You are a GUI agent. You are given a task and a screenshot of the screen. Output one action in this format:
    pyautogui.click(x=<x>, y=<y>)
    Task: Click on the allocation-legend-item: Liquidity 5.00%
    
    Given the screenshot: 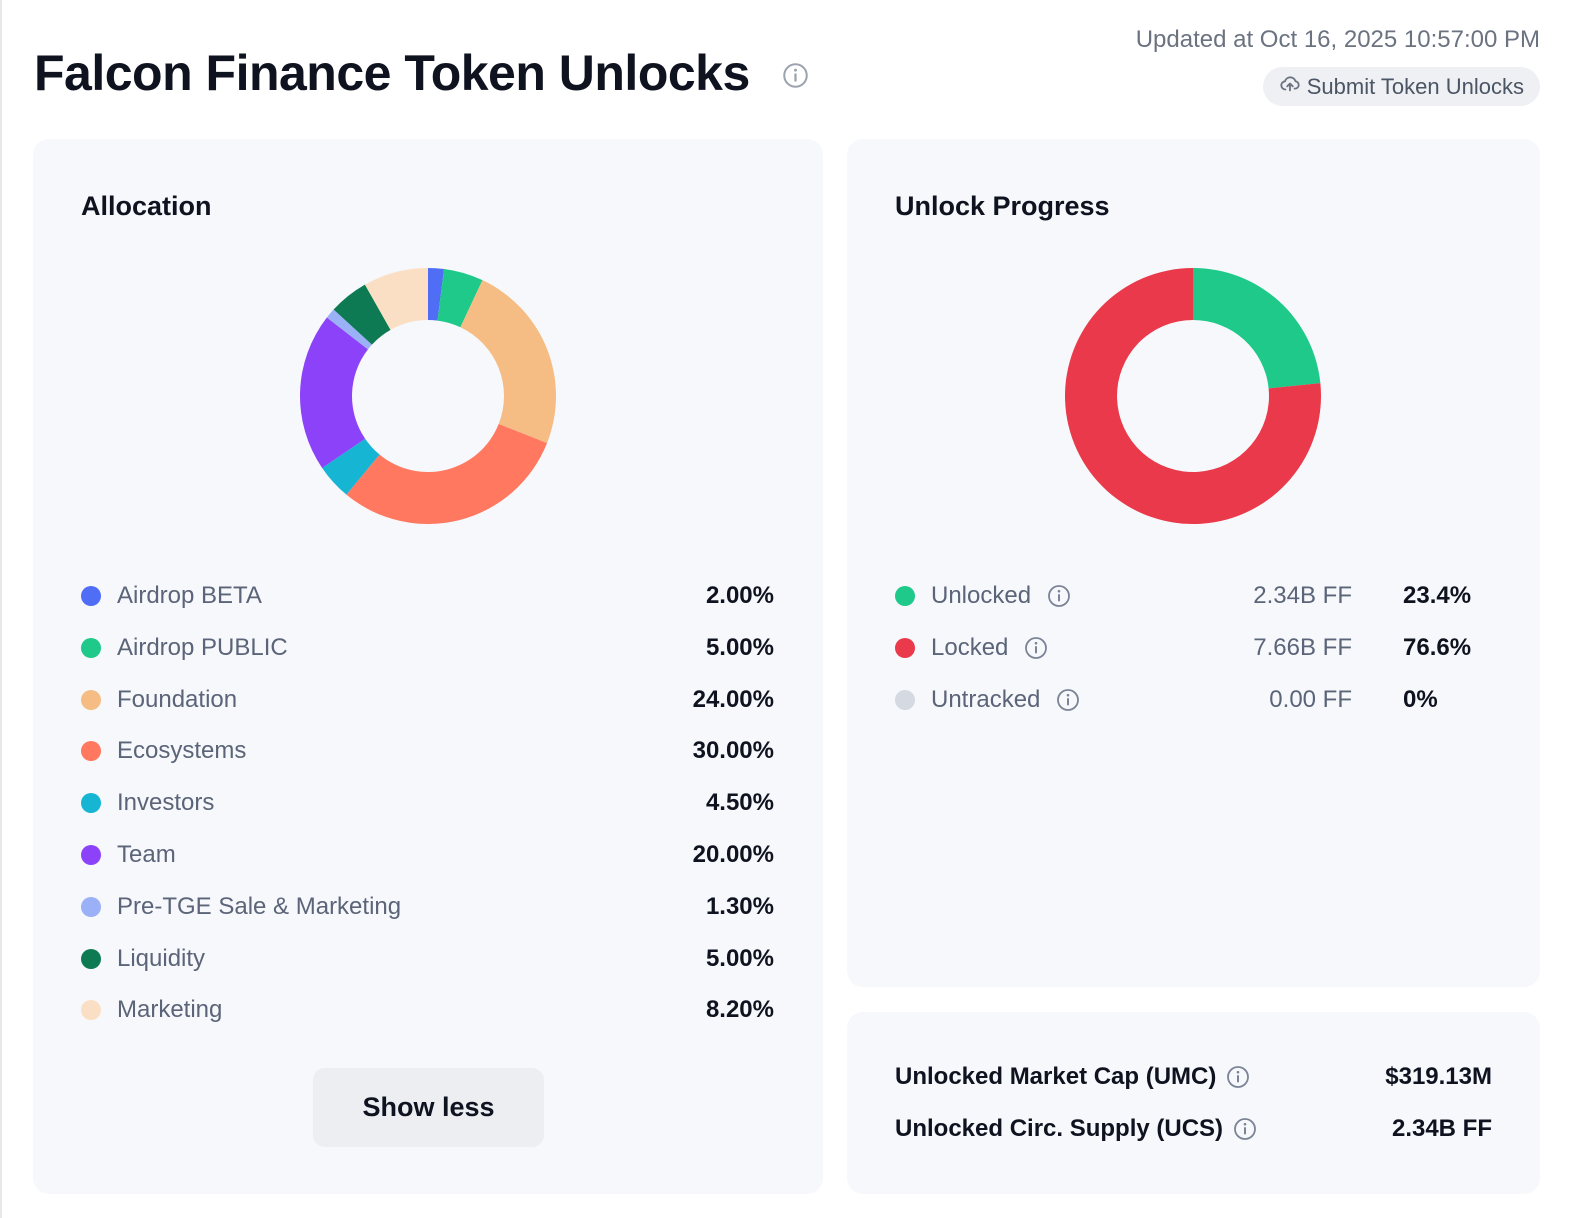 What is the action you would take?
    pyautogui.click(x=427, y=959)
    